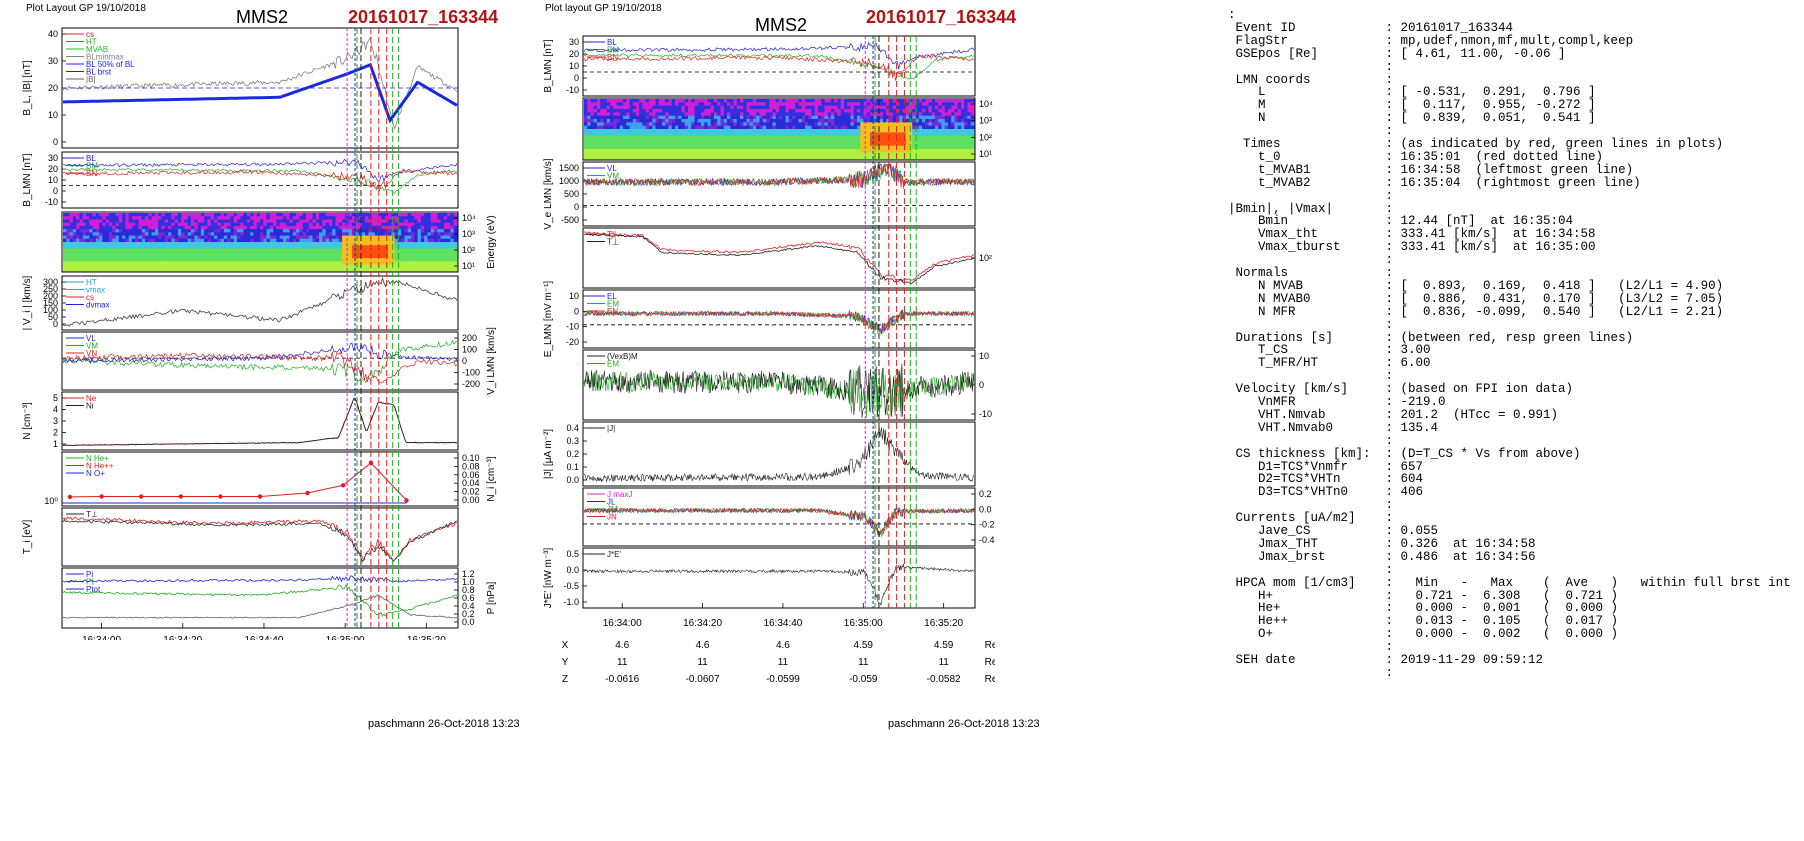 The width and height of the screenshot is (1804, 841). Describe the element at coordinates (1333, 531) in the screenshot. I see `summary-line: Jave_CS : 0.055` at that location.